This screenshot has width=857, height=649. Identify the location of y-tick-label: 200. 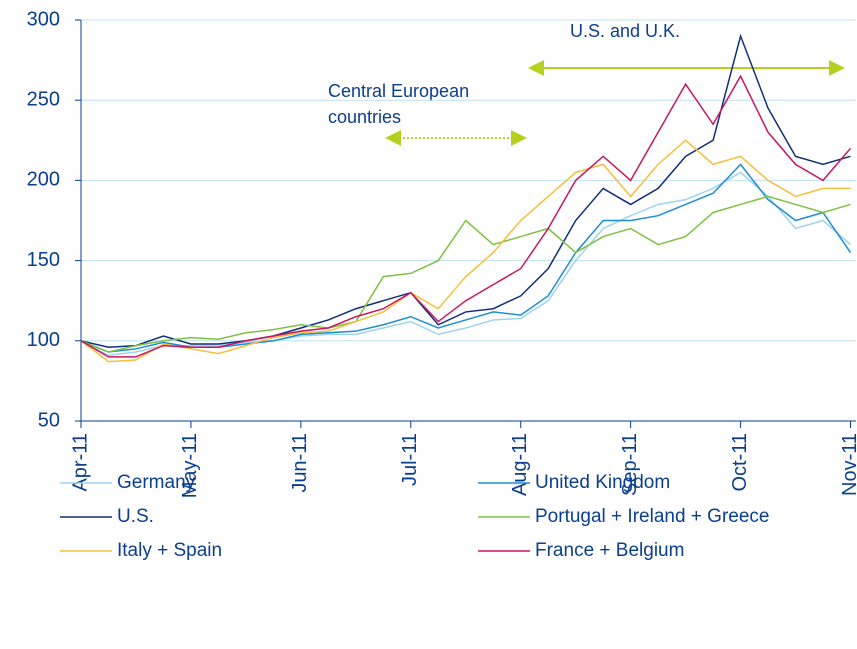
(43, 180).